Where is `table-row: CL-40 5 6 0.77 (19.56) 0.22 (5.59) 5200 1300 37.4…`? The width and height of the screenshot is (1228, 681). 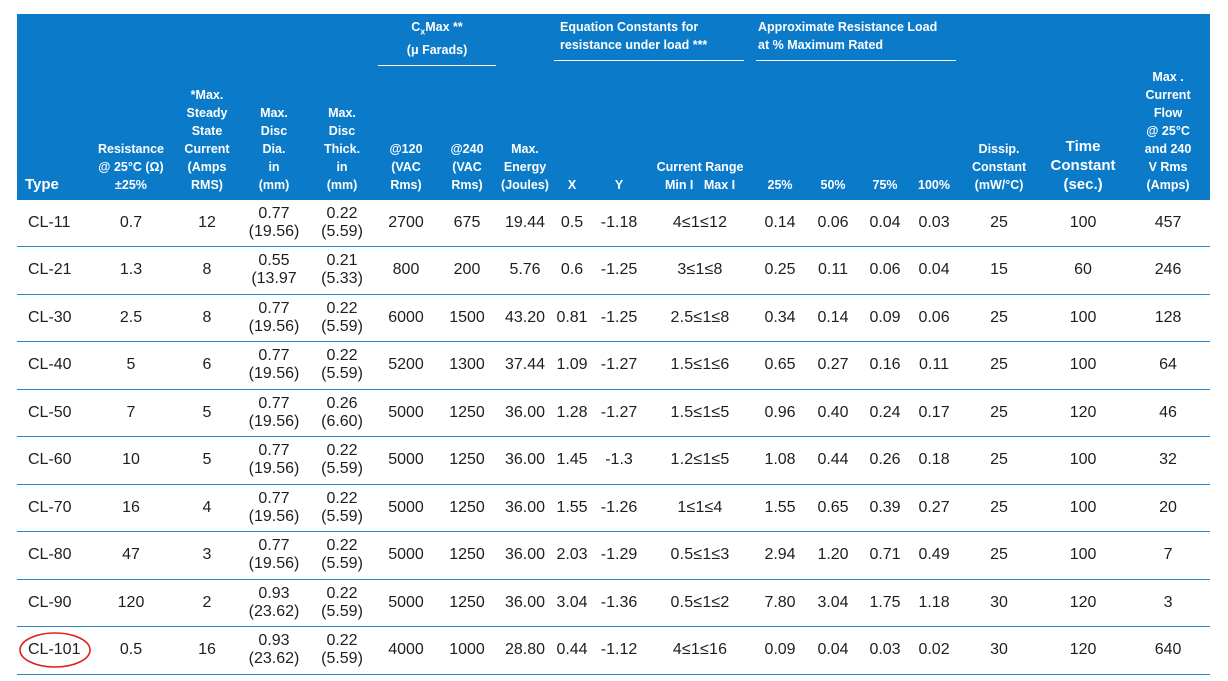 table-row: CL-40 5 6 0.77 (19.56) 0.22 (5.59) 5200 1300 37.4… is located at coordinates (614, 365).